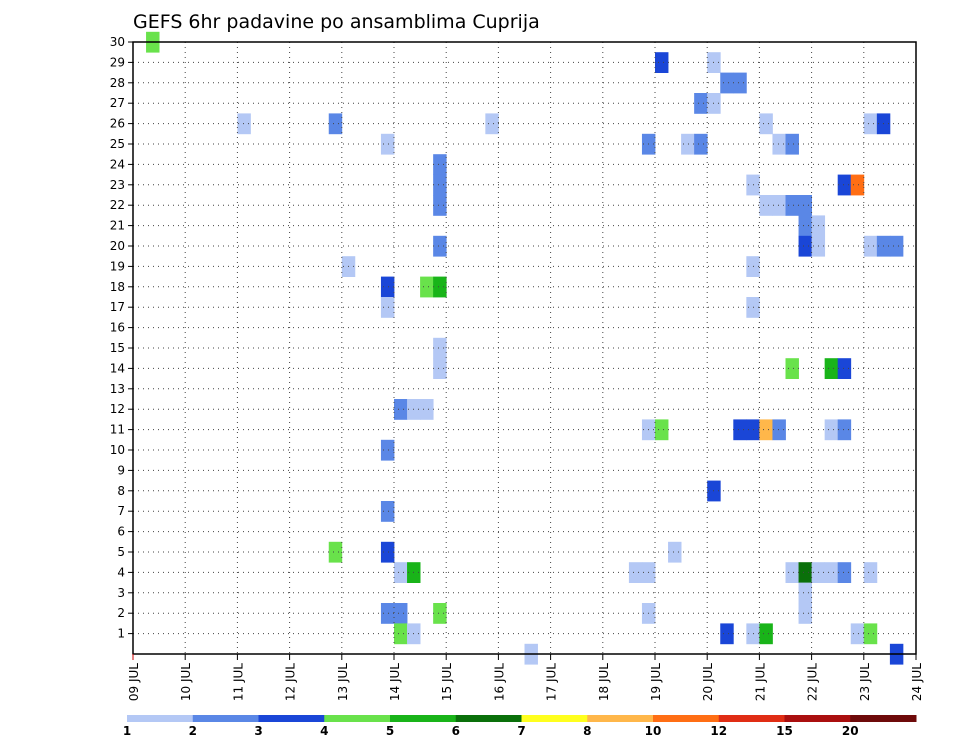 The image size is (960, 742). What do you see at coordinates (850, 731) in the screenshot?
I see `colorbar-label: 20` at bounding box center [850, 731].